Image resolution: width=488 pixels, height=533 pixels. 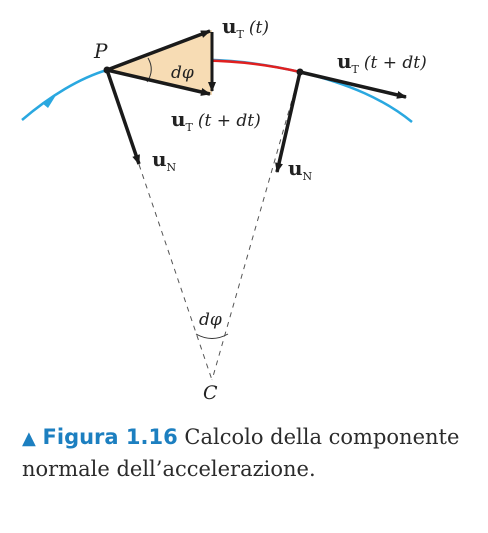 What do you see at coordinates (107, 70) in the screenshot?
I see `point-p` at bounding box center [107, 70].